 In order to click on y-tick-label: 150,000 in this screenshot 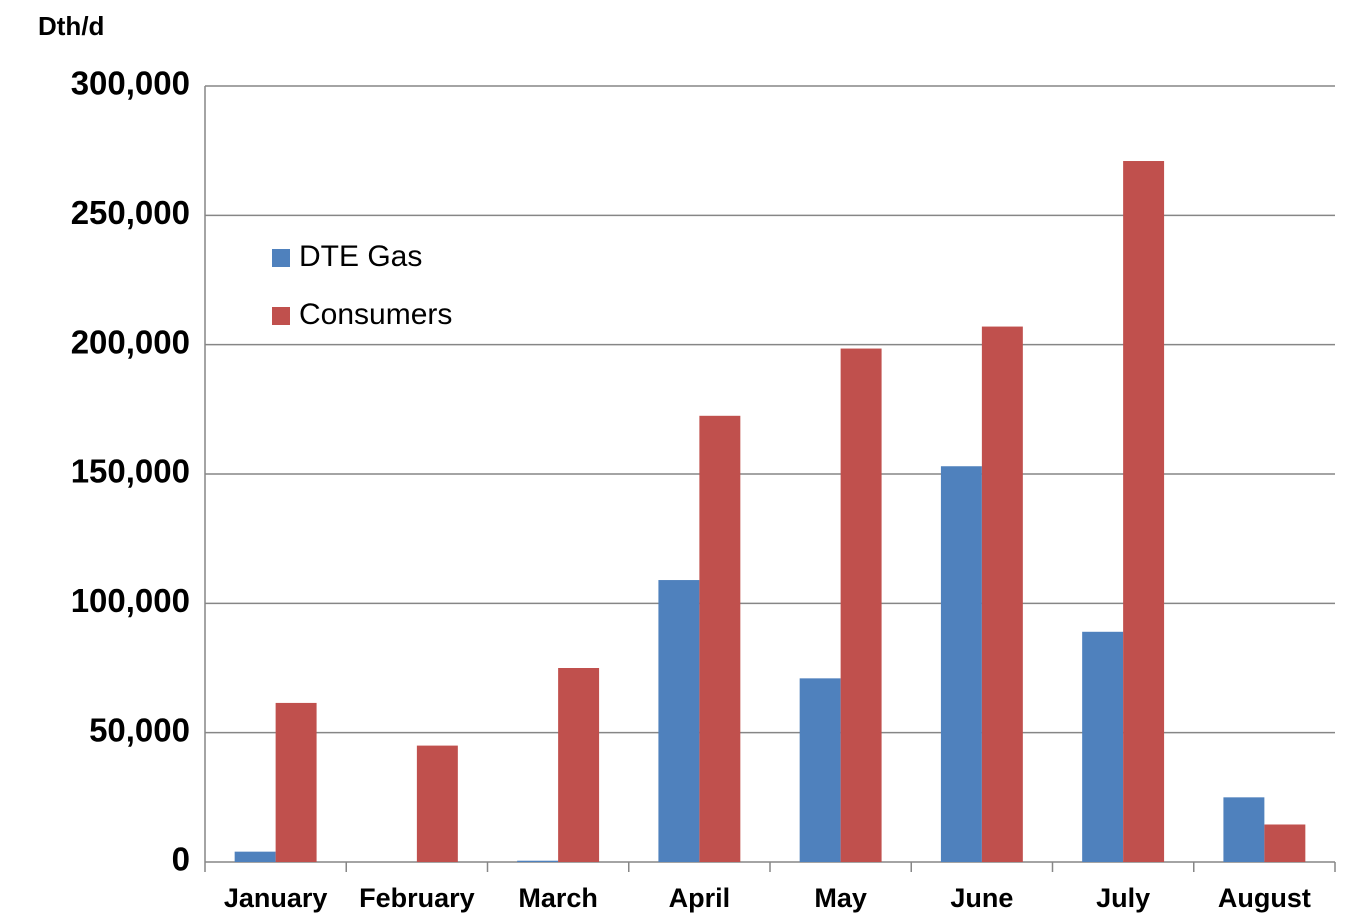, I will do `click(130, 471)`.